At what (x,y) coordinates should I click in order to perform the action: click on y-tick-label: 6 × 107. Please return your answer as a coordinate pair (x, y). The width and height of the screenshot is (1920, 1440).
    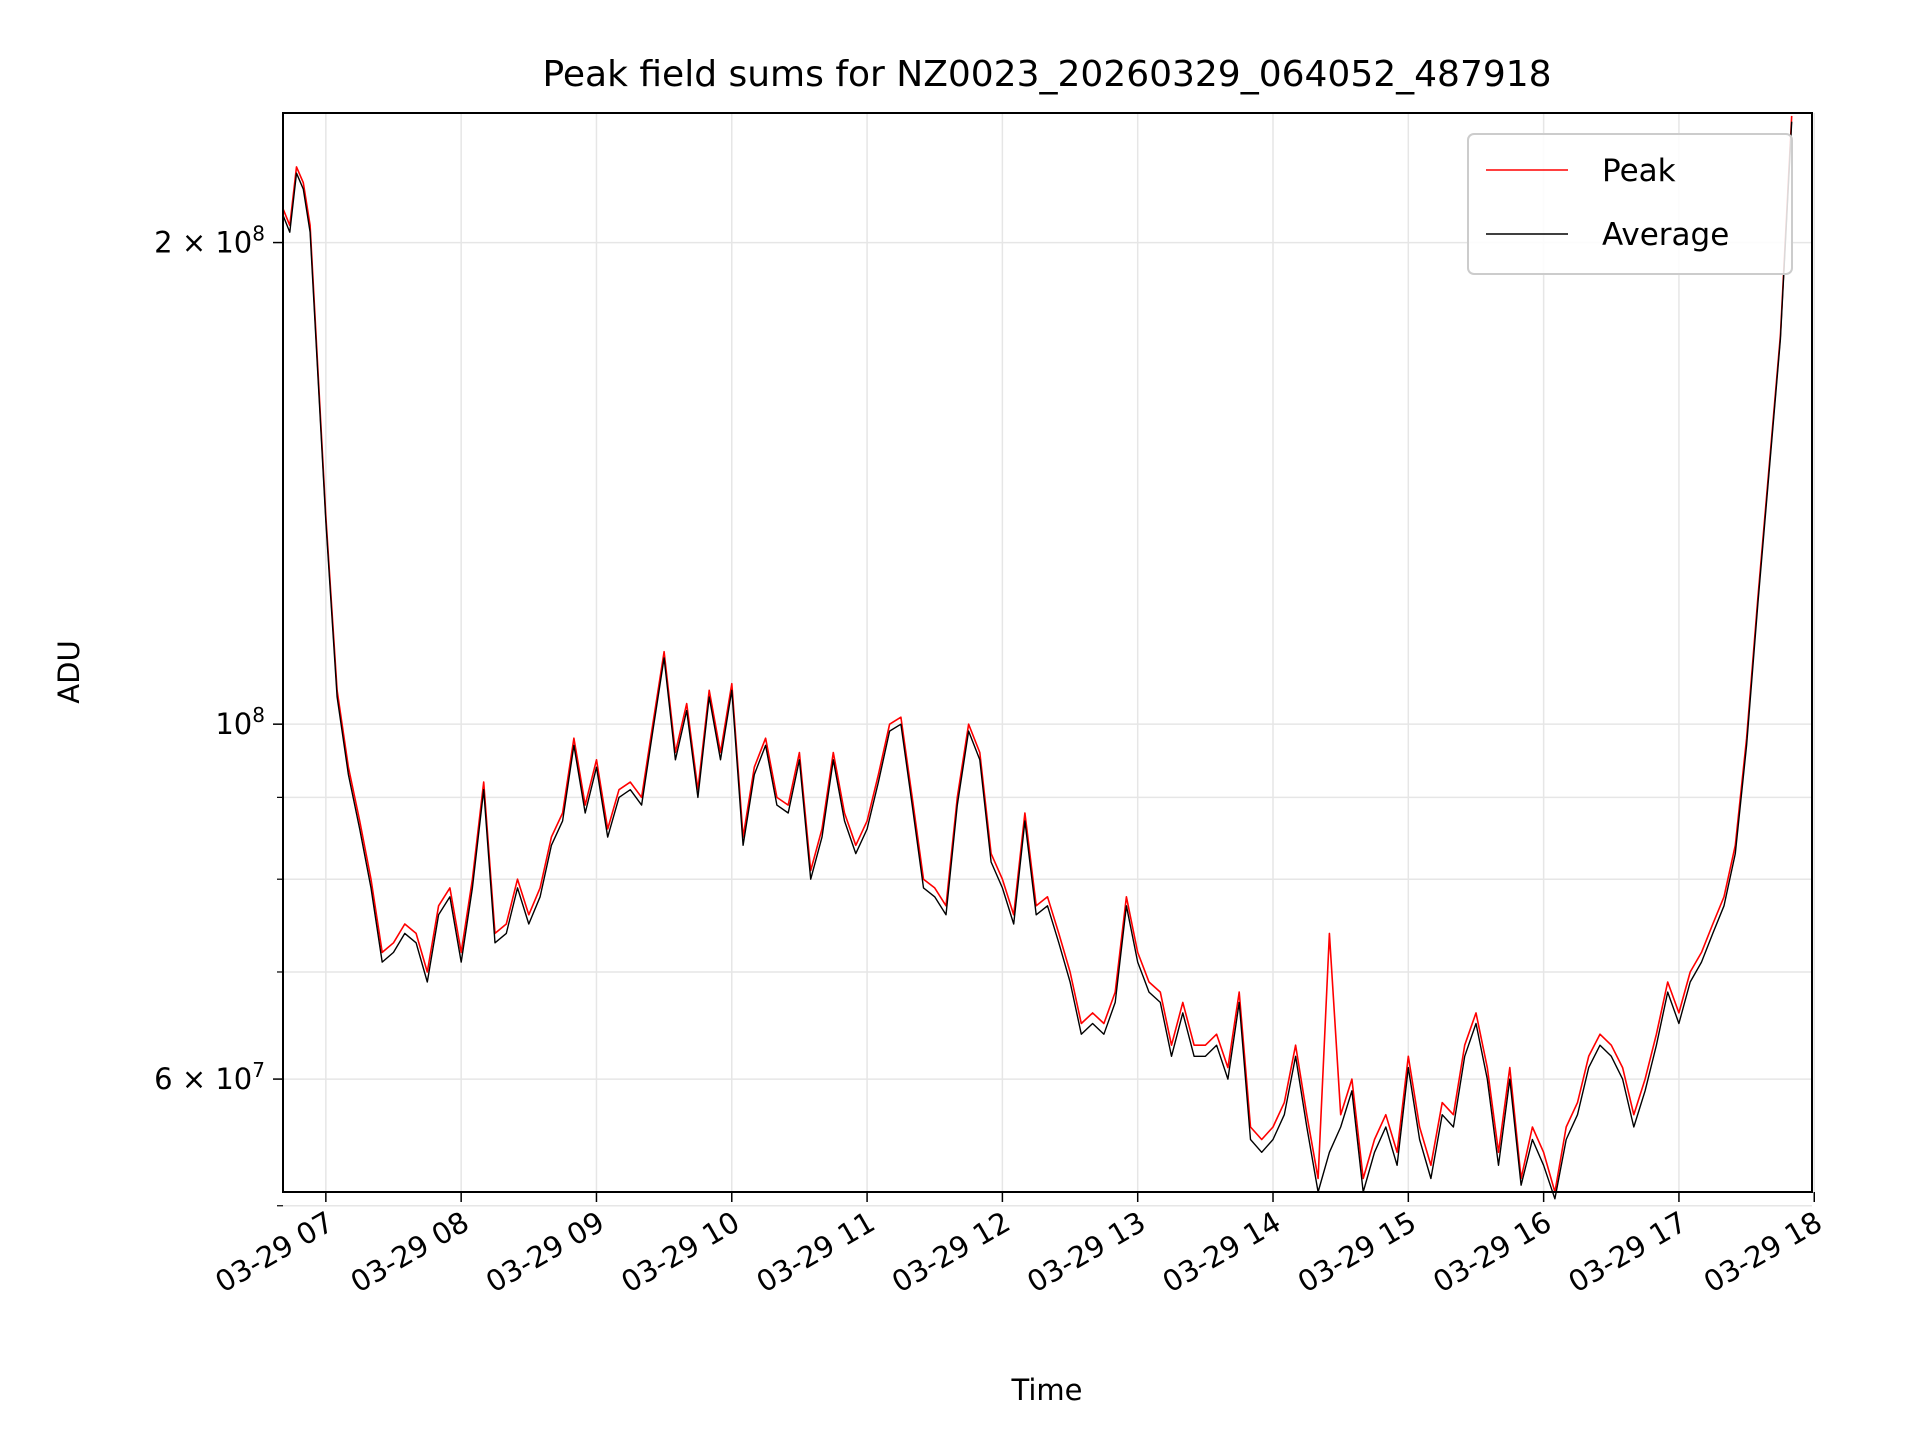
    Looking at the image, I should click on (209, 1077).